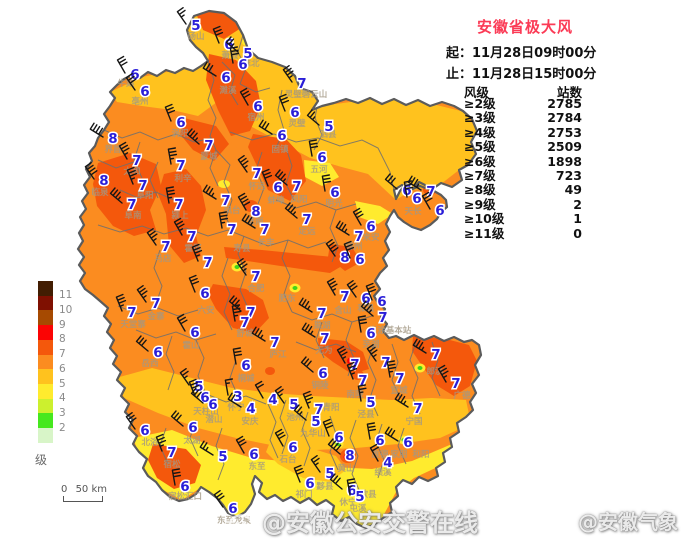  What do you see at coordinates (345, 468) in the screenshot?
I see `place-label: 黄山` at bounding box center [345, 468].